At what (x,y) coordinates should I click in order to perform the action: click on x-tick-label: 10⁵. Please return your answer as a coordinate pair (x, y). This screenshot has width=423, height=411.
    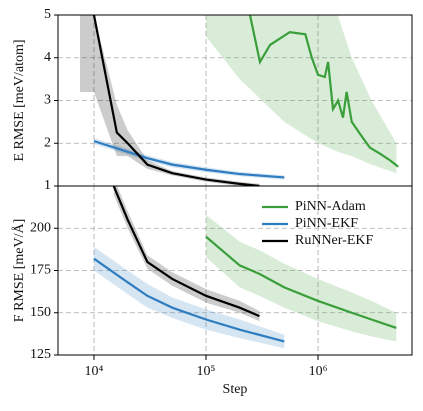
    Looking at the image, I should click on (206, 371).